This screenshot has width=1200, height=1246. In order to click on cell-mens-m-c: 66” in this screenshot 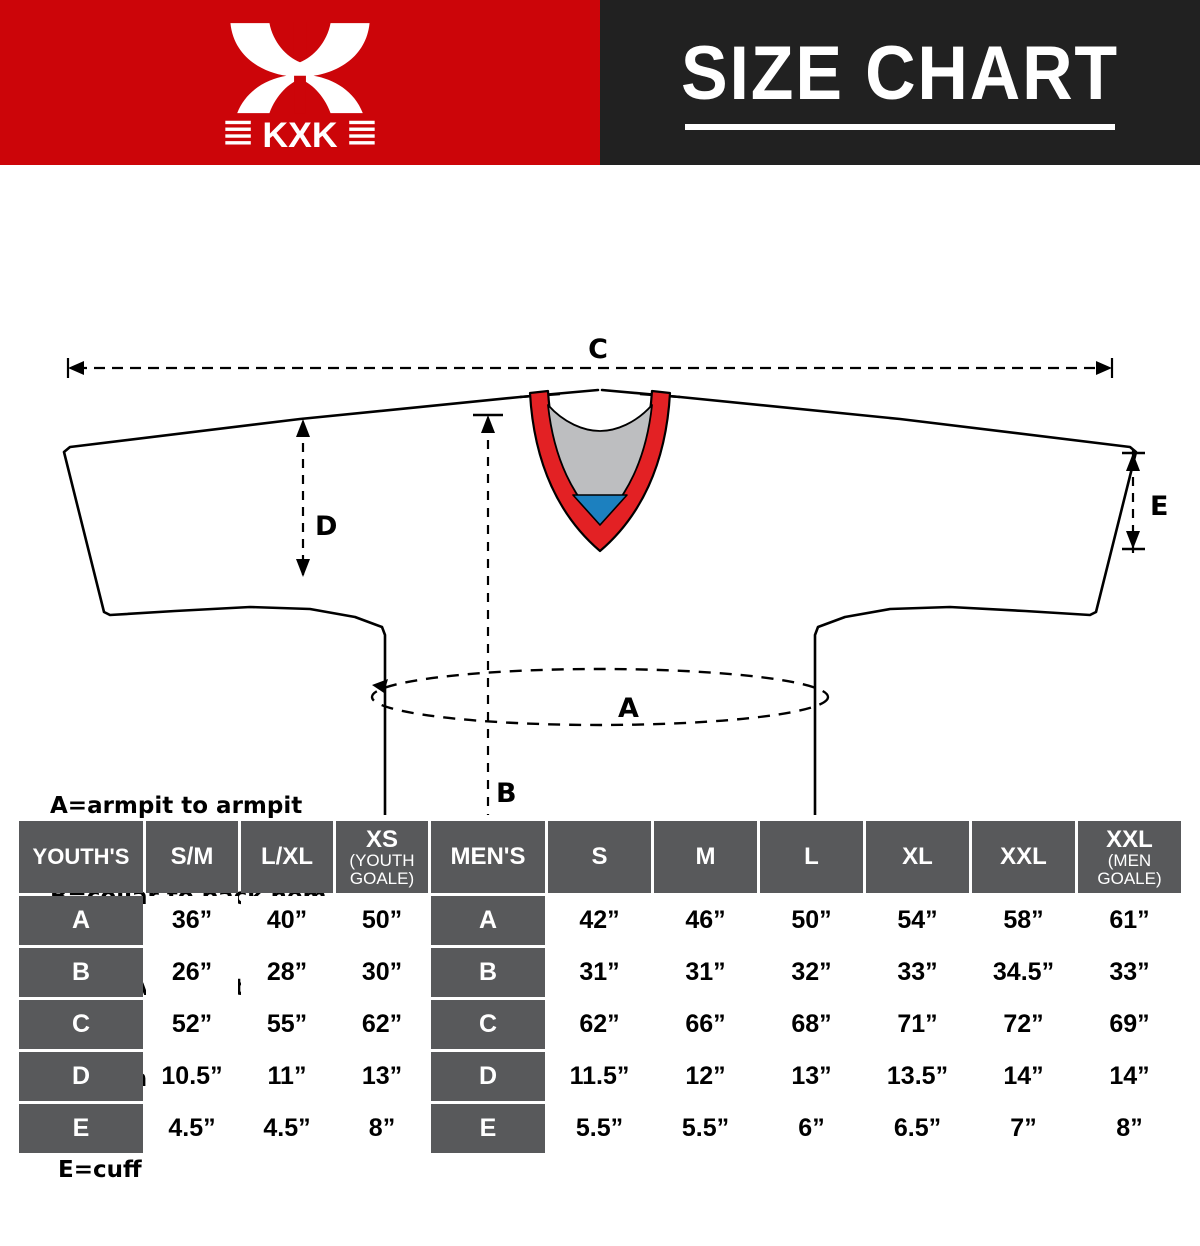, I will do `click(705, 1024)`.